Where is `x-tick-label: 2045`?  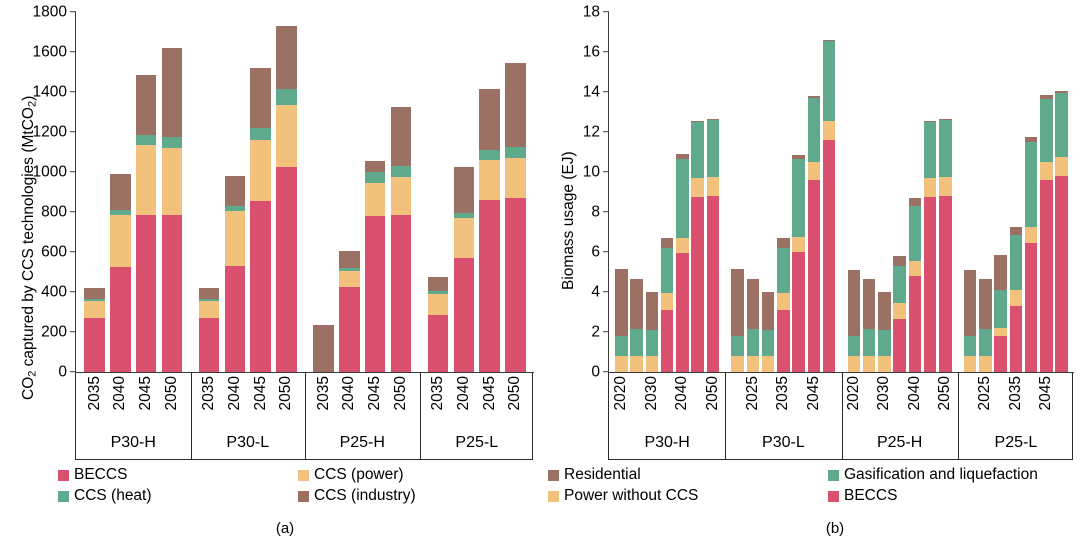 x-tick-label: 2045 is located at coordinates (375, 393).